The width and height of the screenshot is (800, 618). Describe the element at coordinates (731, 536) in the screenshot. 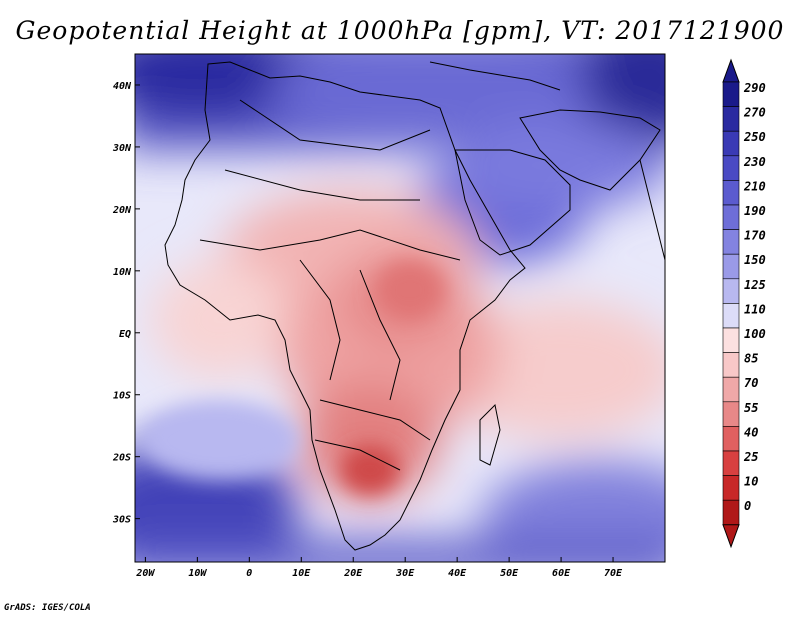

I see `colorbar-bottom-arrow` at that location.